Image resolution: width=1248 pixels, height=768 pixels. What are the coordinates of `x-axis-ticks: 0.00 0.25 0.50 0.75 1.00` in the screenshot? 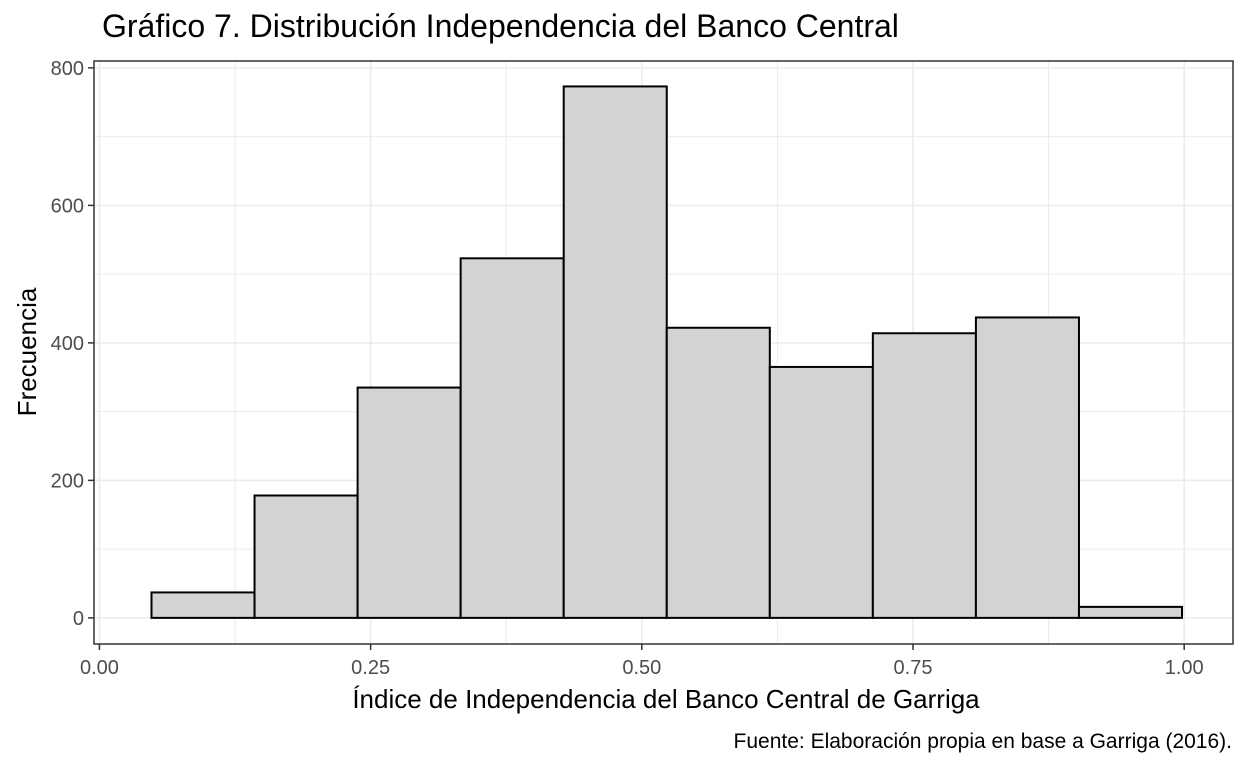 It's located at (642, 661).